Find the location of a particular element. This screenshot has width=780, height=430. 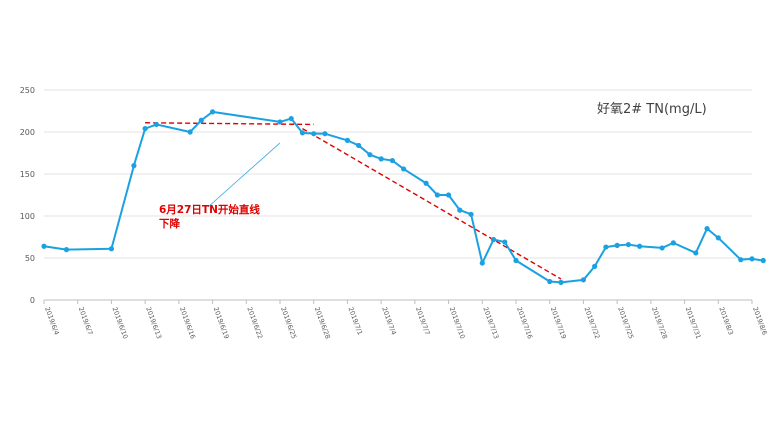

x-tick-label: 2019/7/25 is located at coordinates (625, 323).